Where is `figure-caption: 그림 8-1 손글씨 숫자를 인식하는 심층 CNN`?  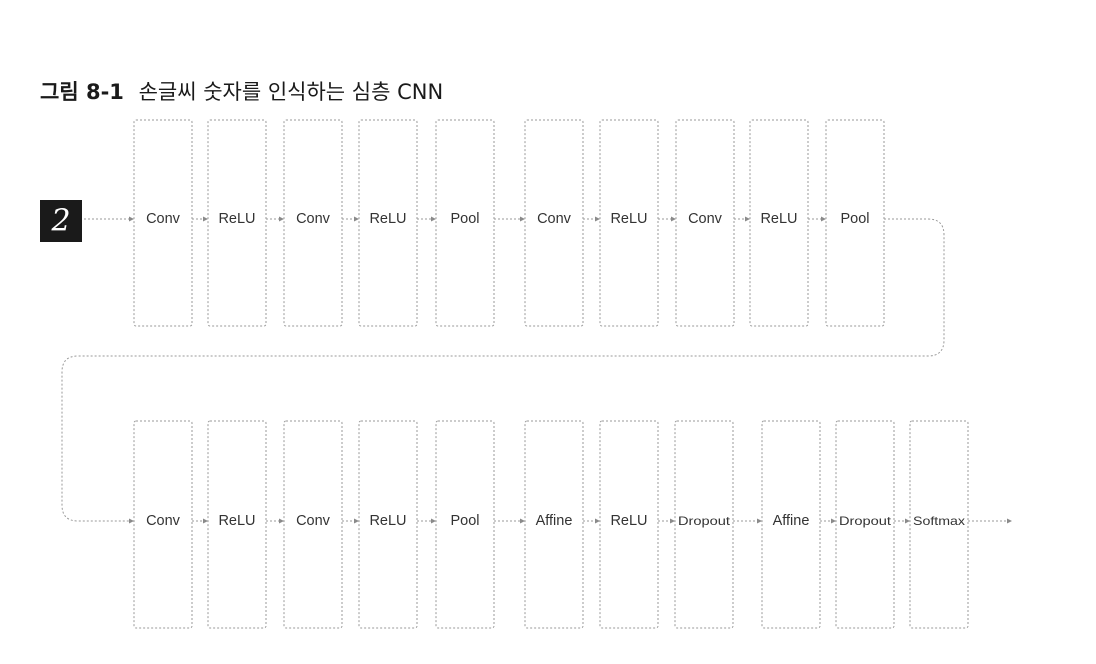
figure-caption: 그림 8-1 손글씨 숫자를 인식하는 심층 CNN is located at coordinates (241, 91).